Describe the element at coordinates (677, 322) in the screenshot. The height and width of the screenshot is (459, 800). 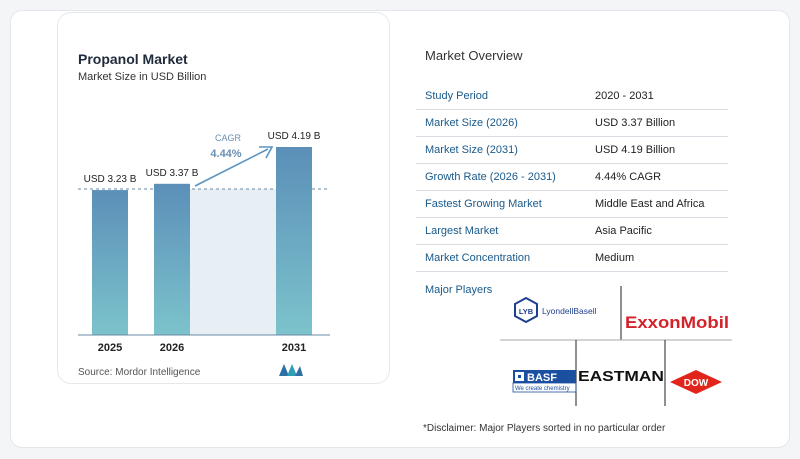
I see `exxonmobil-logo: ExxonMobil` at that location.